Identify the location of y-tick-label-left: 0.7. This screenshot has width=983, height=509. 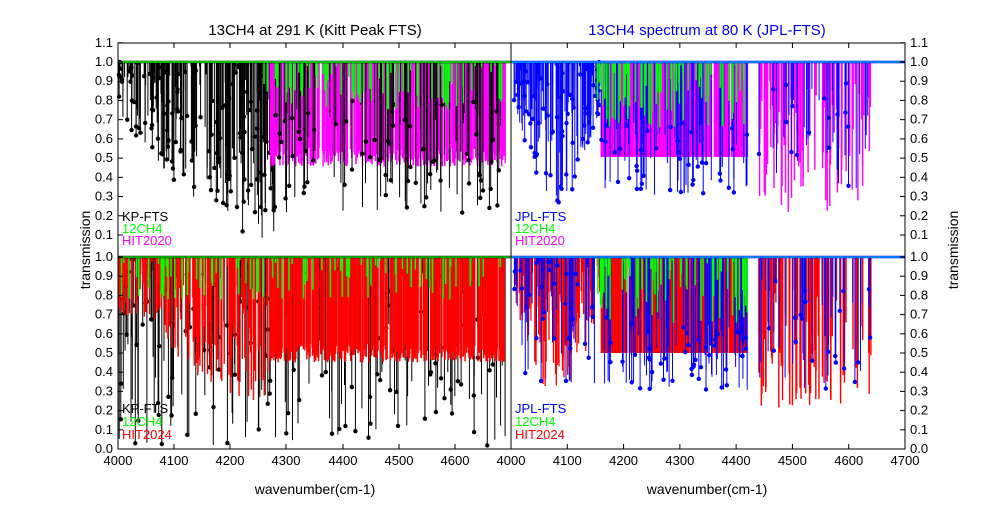
(104, 314).